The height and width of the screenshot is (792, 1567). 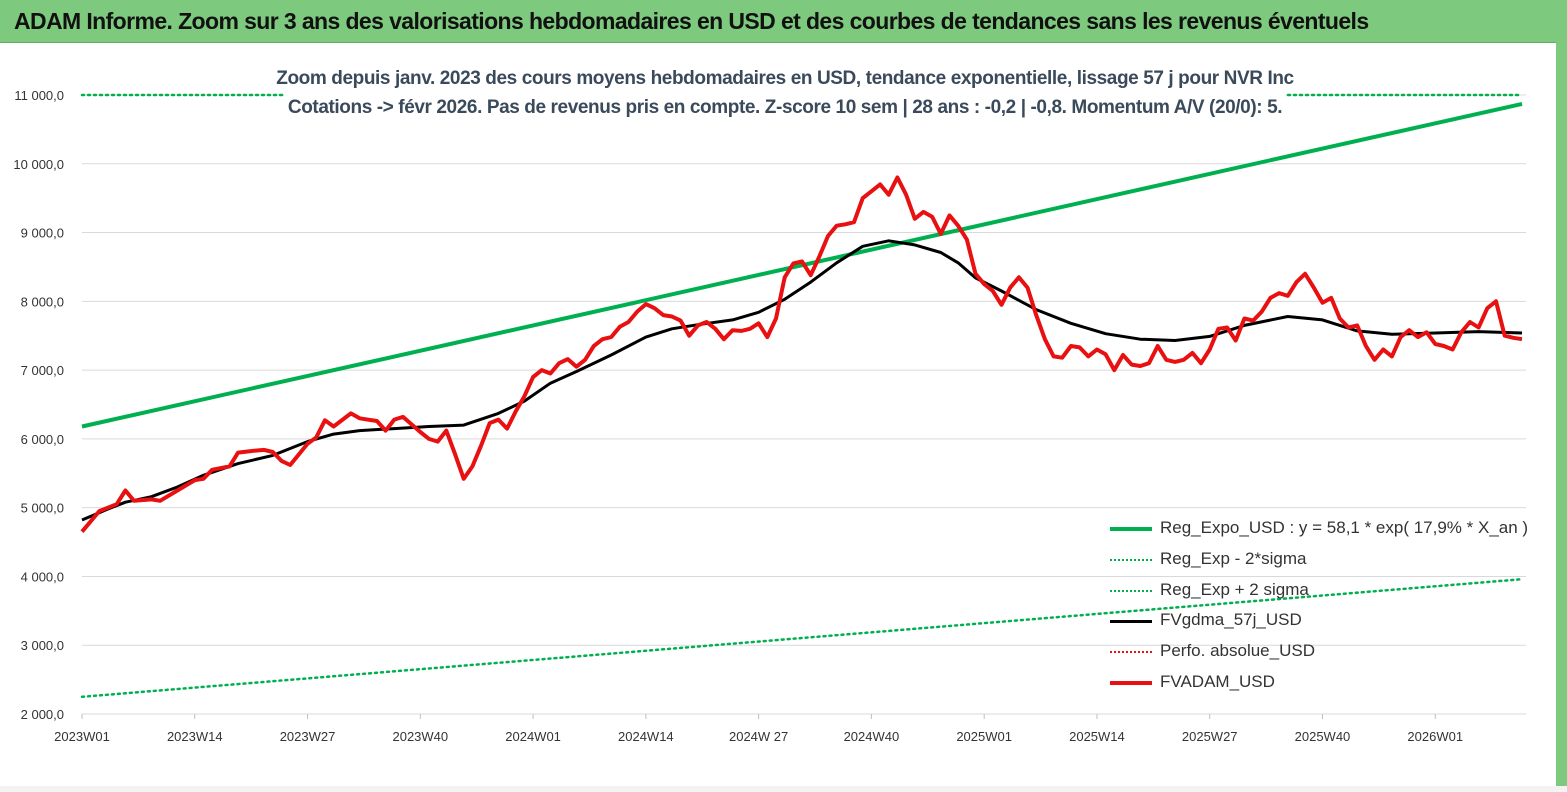 I want to click on x-tick-label: 2025W40, so click(x=1323, y=736).